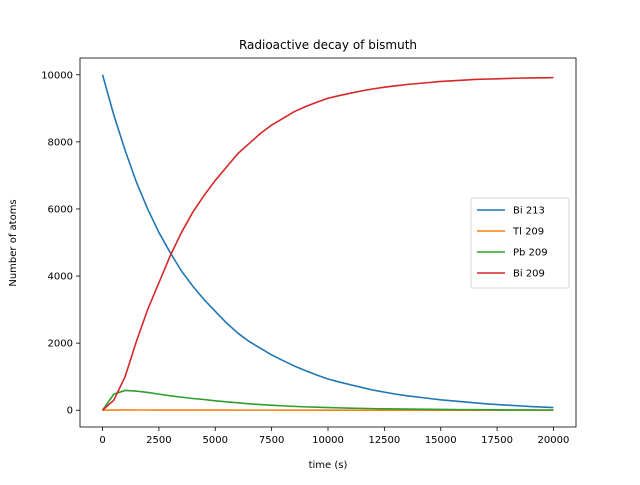 The image size is (640, 485). What do you see at coordinates (497, 440) in the screenshot?
I see `x-tick-label: 17500` at bounding box center [497, 440].